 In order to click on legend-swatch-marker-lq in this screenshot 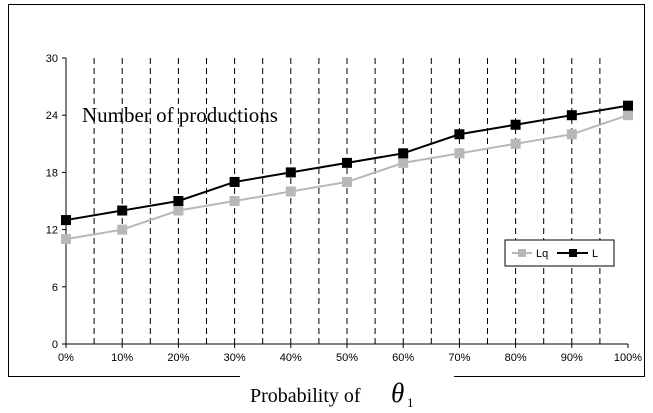, I will do `click(522, 253)`.